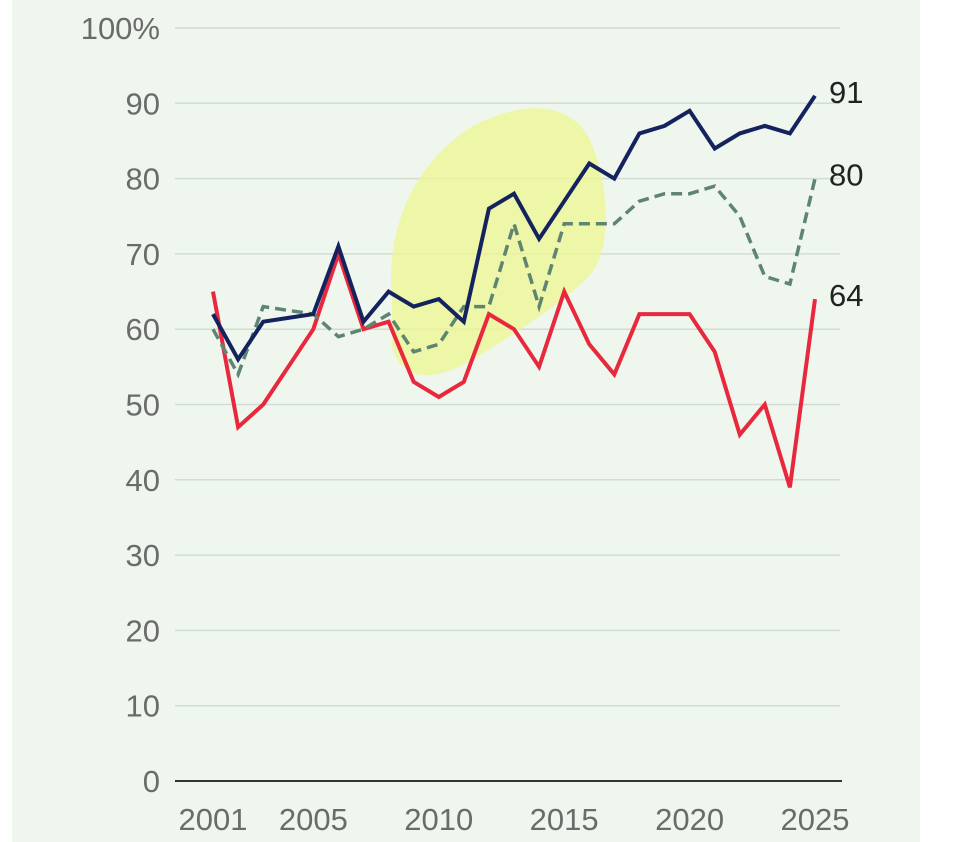 The height and width of the screenshot is (842, 955). I want to click on end-labels: 91 80 64, so click(846, 194).